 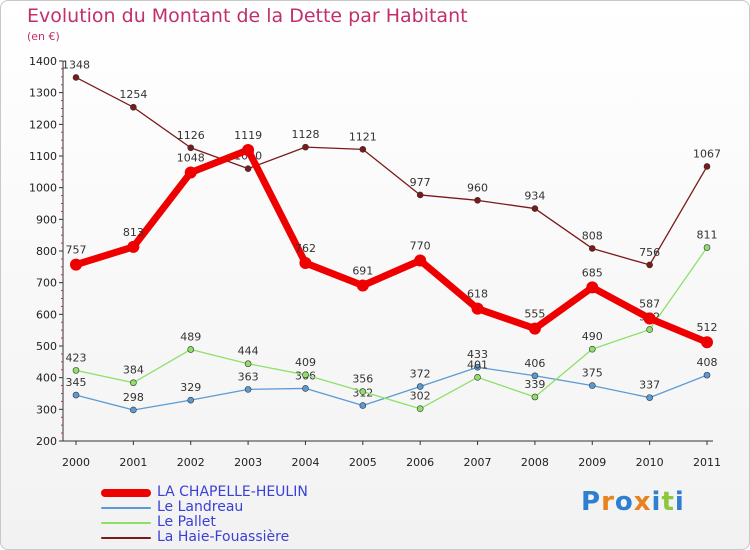 I want to click on data-label: 406, so click(x=534, y=363).